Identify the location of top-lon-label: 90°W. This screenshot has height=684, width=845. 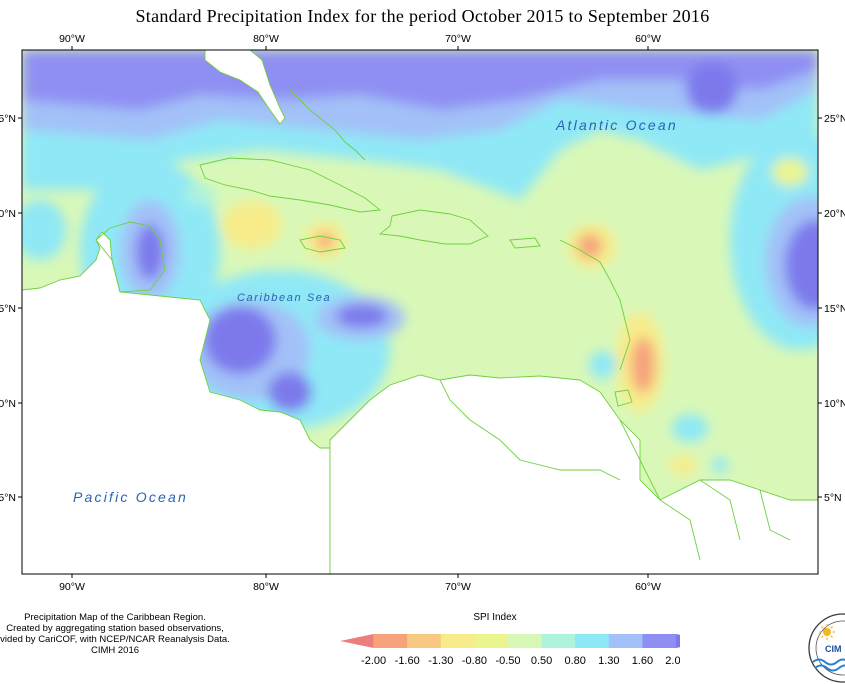
(72, 39).